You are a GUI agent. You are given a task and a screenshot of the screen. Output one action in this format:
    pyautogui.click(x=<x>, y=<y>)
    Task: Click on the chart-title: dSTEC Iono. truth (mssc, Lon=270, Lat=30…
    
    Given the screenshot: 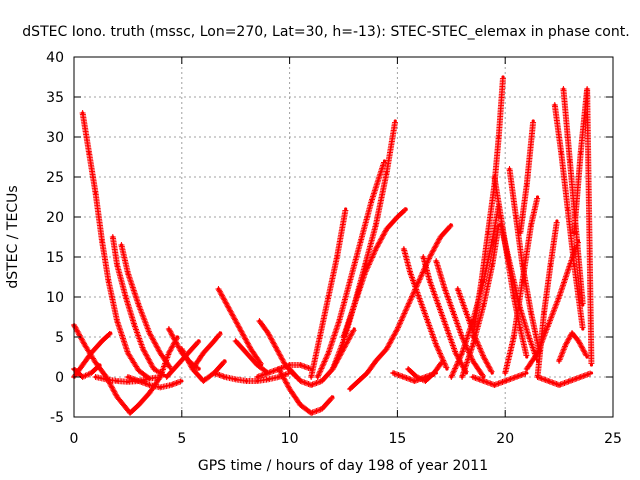 What is the action you would take?
    pyautogui.click(x=325, y=32)
    